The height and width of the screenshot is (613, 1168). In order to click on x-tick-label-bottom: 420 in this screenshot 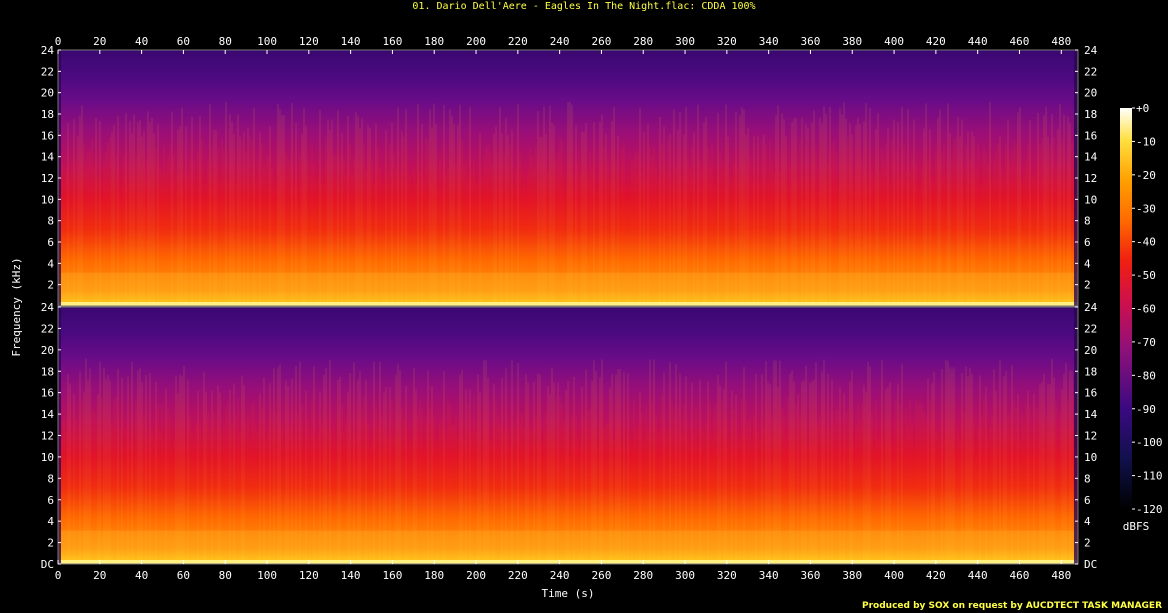, I will do `click(936, 575)`.